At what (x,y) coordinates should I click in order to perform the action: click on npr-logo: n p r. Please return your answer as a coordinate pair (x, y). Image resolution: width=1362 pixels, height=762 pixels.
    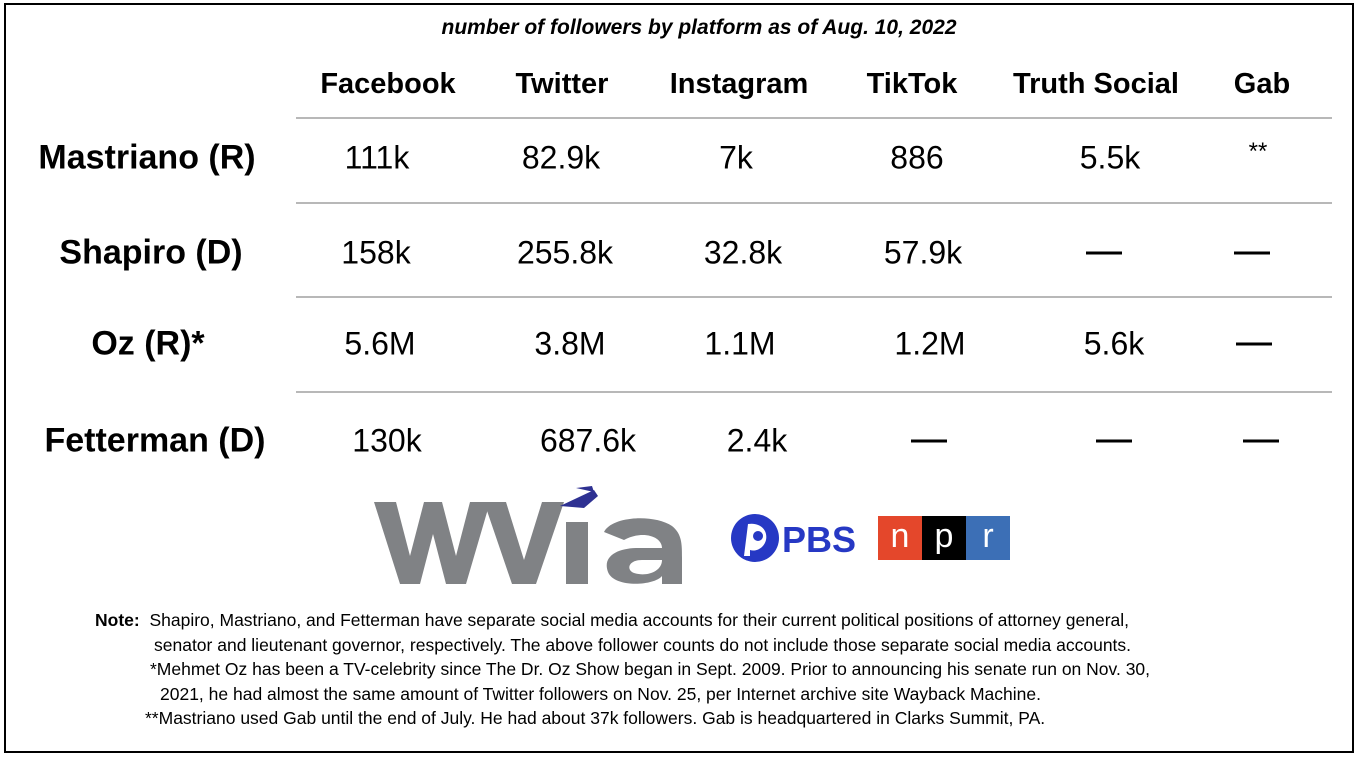
    Looking at the image, I should click on (944, 538).